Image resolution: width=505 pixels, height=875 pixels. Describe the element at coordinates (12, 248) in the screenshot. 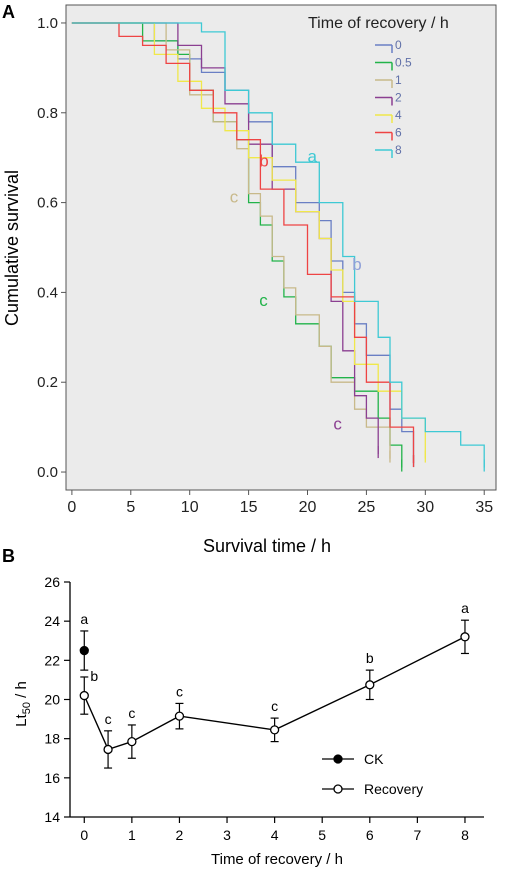

I see `panel-a-y-axis-label: Cumulative survival` at that location.